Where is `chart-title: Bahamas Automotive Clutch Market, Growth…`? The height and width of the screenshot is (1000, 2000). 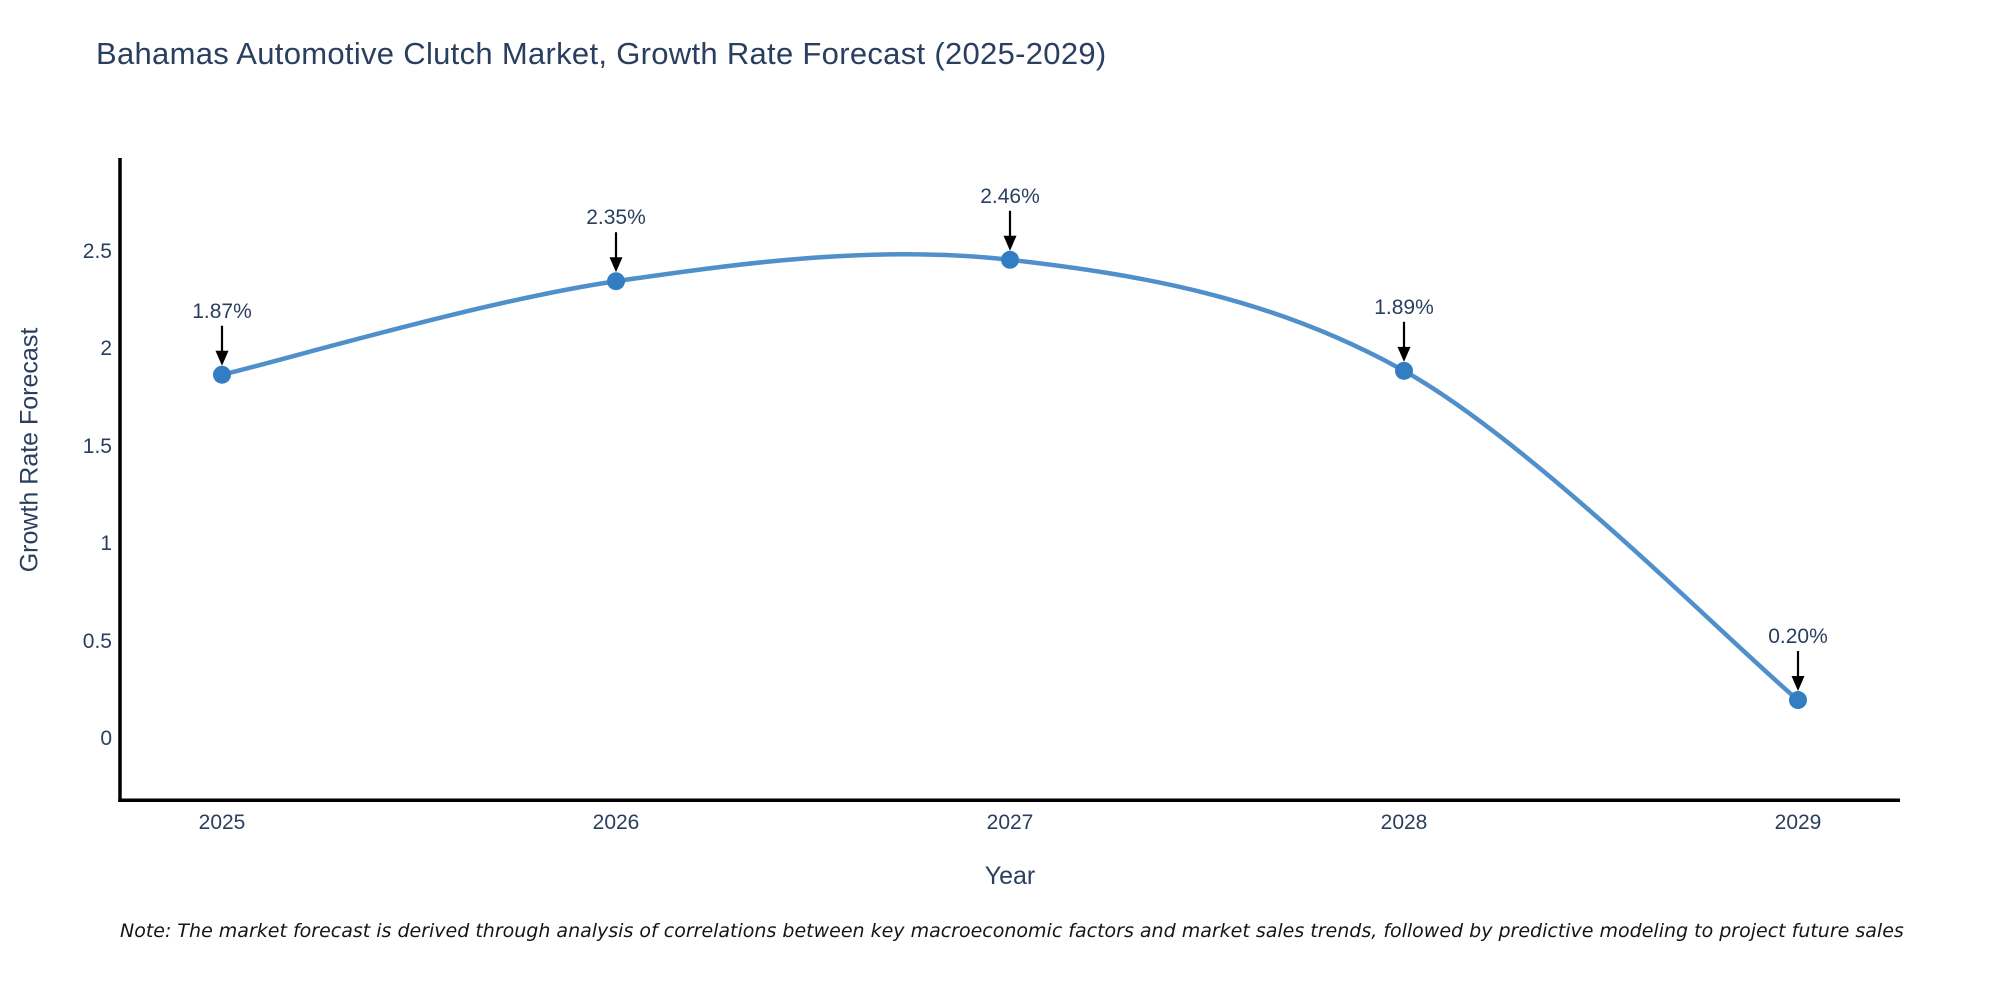
chart-title: Bahamas Automotive Clutch Market, Growth… is located at coordinates (601, 53).